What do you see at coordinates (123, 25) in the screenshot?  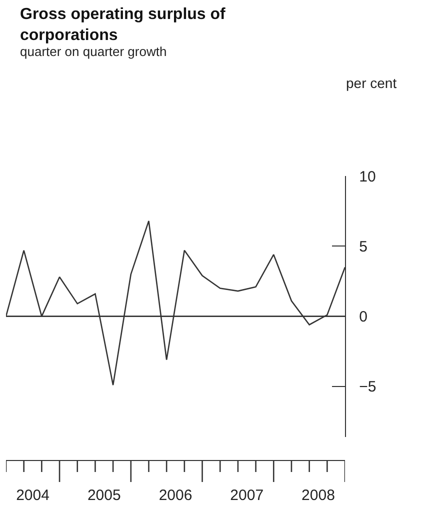 I see `chart-title: Gross operating surplus of corporations` at bounding box center [123, 25].